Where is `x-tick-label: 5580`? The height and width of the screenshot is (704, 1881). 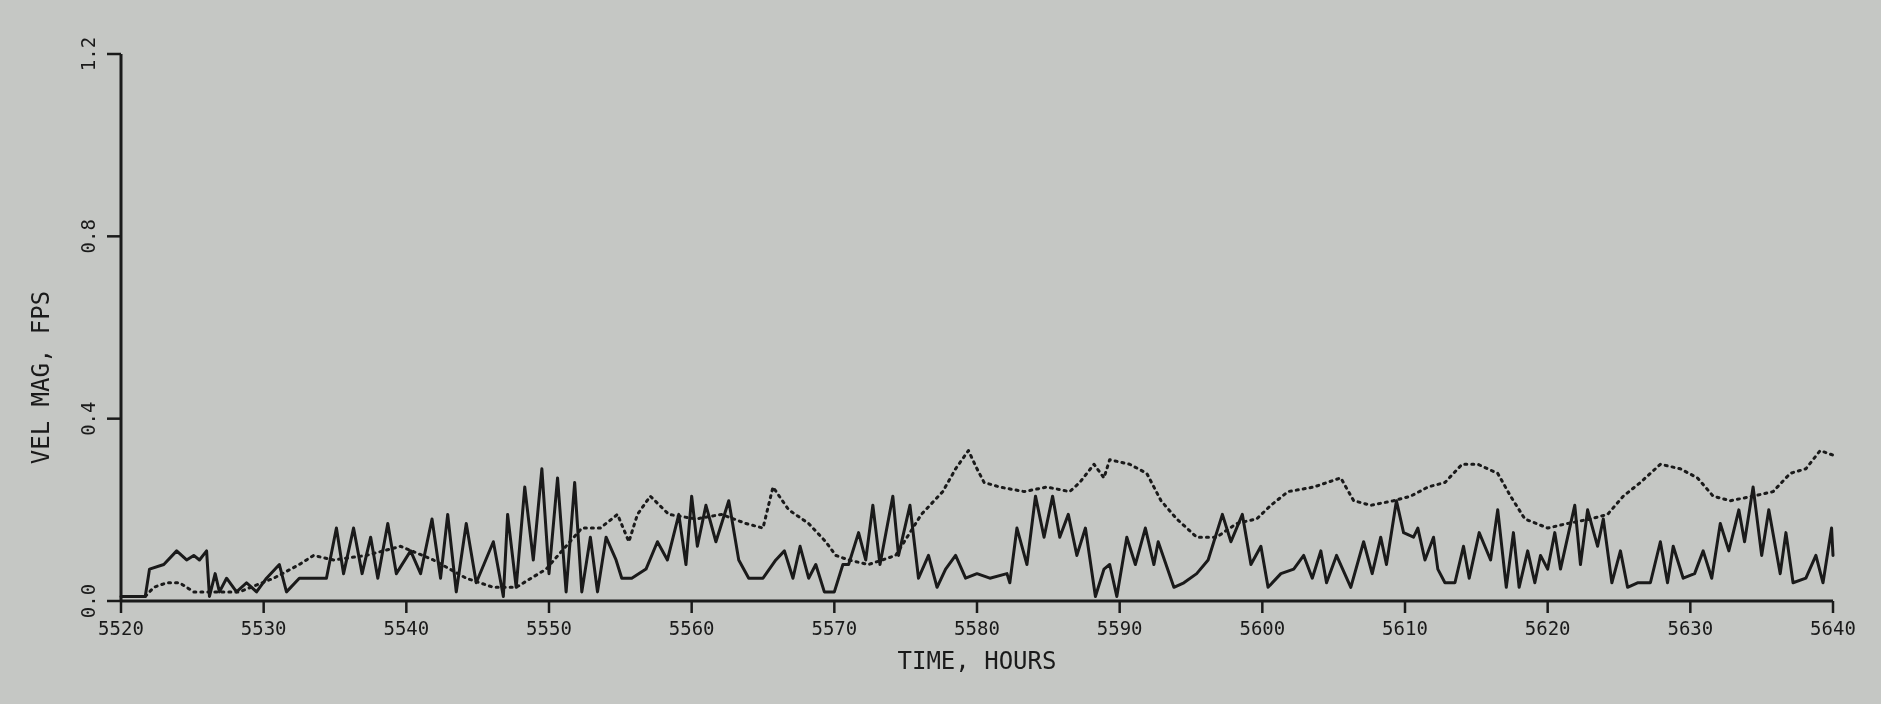
x-tick-label: 5580 is located at coordinates (977, 628).